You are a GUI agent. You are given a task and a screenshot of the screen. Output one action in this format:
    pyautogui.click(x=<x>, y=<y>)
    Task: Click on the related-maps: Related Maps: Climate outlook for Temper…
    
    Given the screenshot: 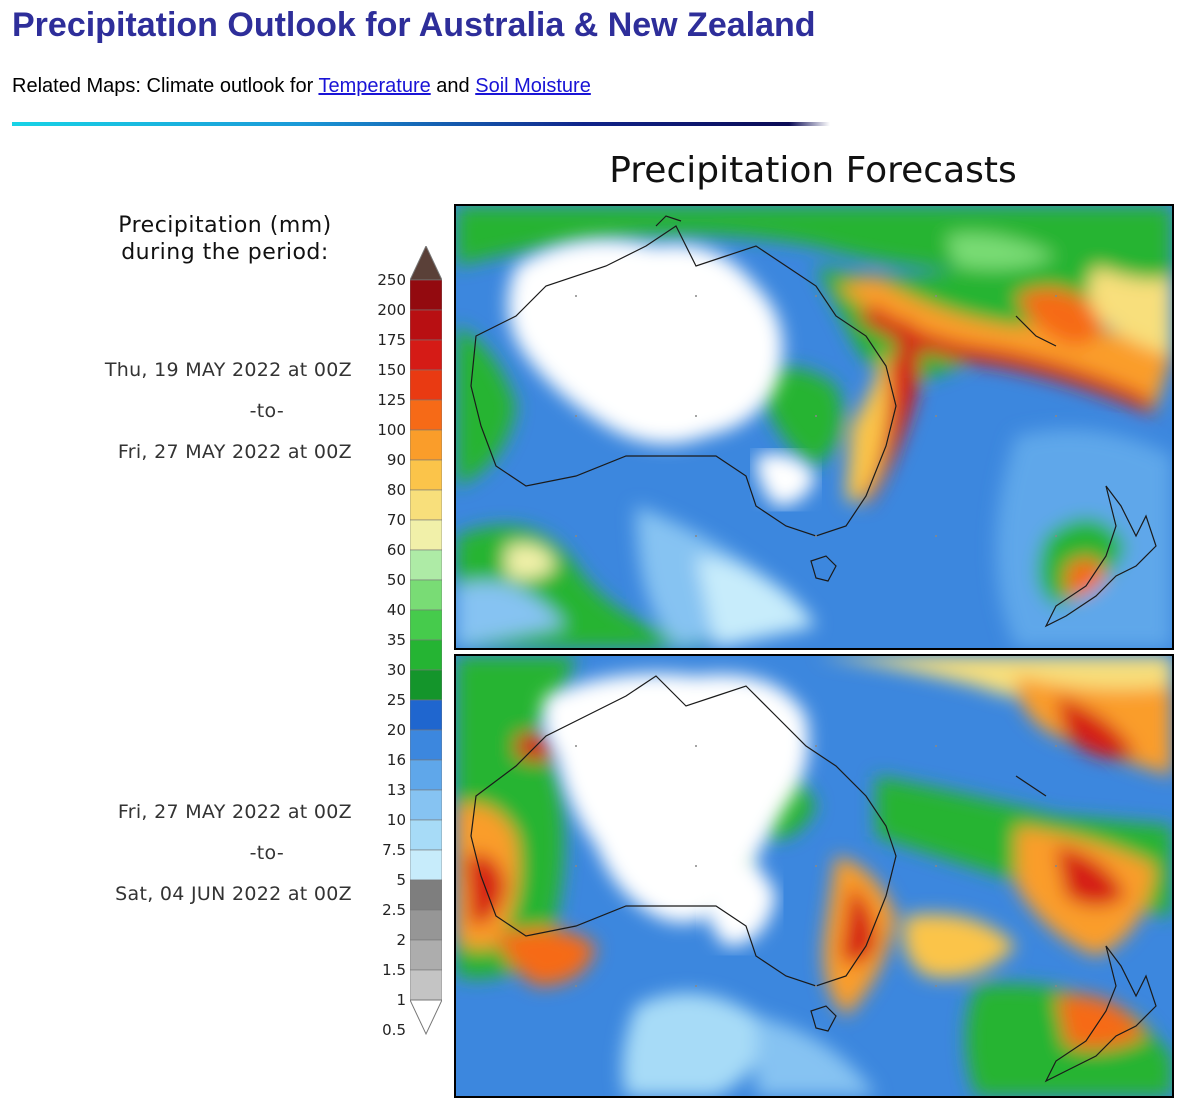 What is the action you would take?
    pyautogui.click(x=301, y=86)
    